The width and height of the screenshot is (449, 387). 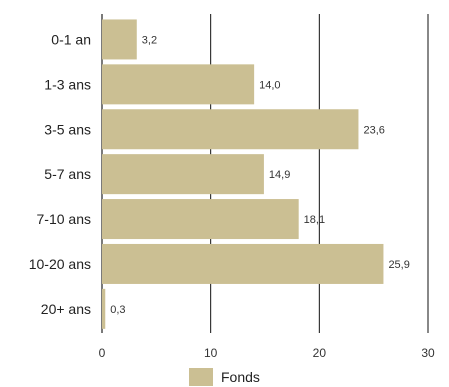 I want to click on category-label: 0-1 an, so click(x=71, y=39).